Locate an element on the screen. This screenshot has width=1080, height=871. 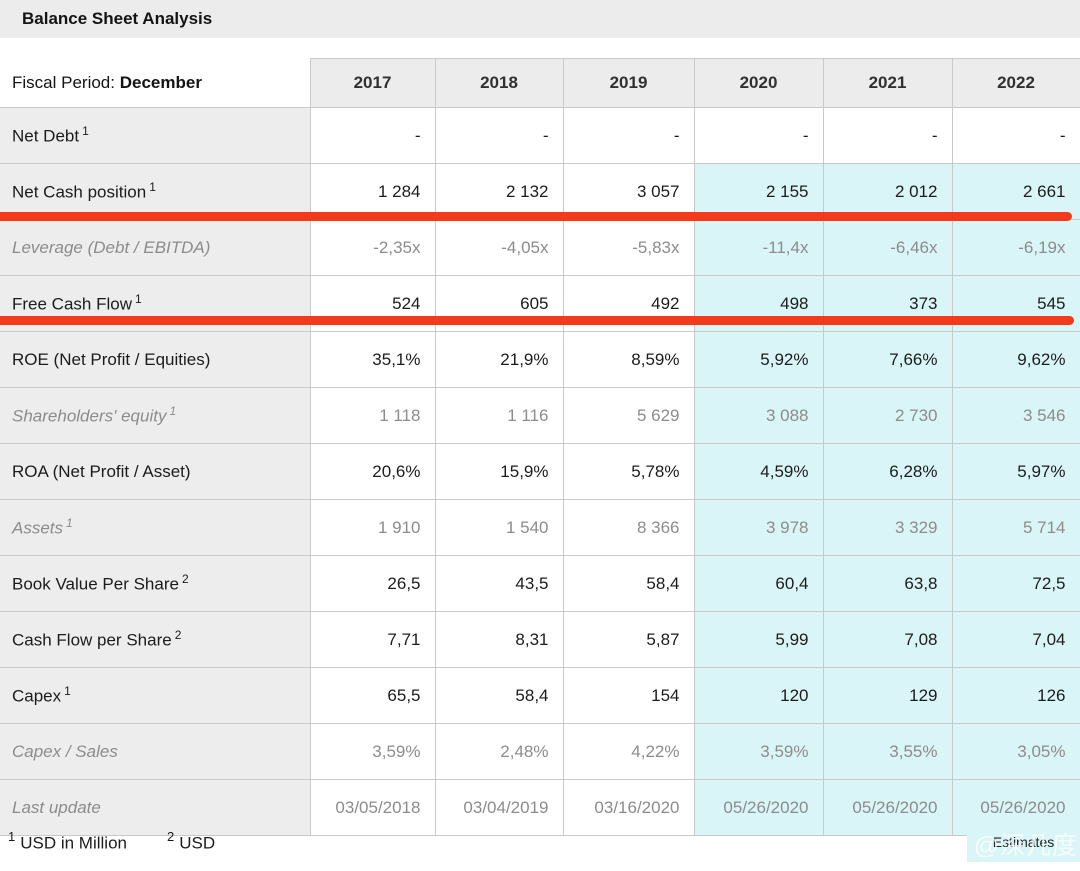
value-cell: 154 is located at coordinates (628, 695).